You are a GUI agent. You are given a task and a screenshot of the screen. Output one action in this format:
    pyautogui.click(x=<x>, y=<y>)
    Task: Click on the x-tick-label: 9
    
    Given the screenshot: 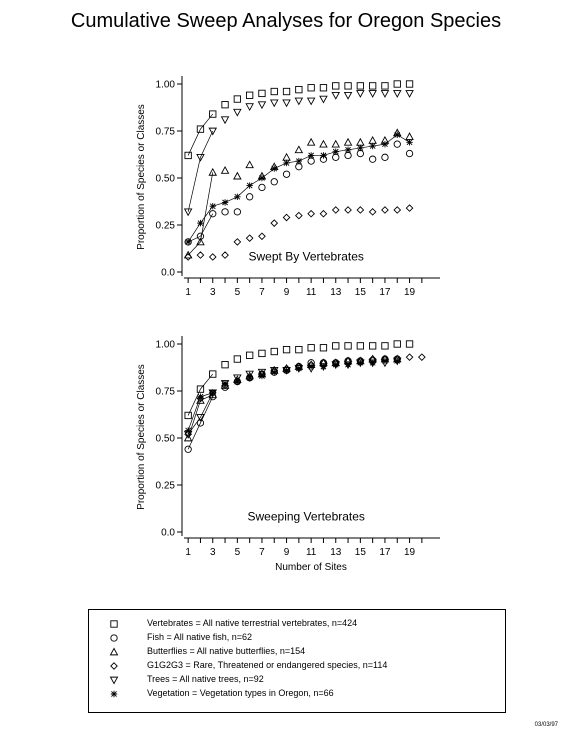 What is the action you would take?
    pyautogui.click(x=287, y=292)
    